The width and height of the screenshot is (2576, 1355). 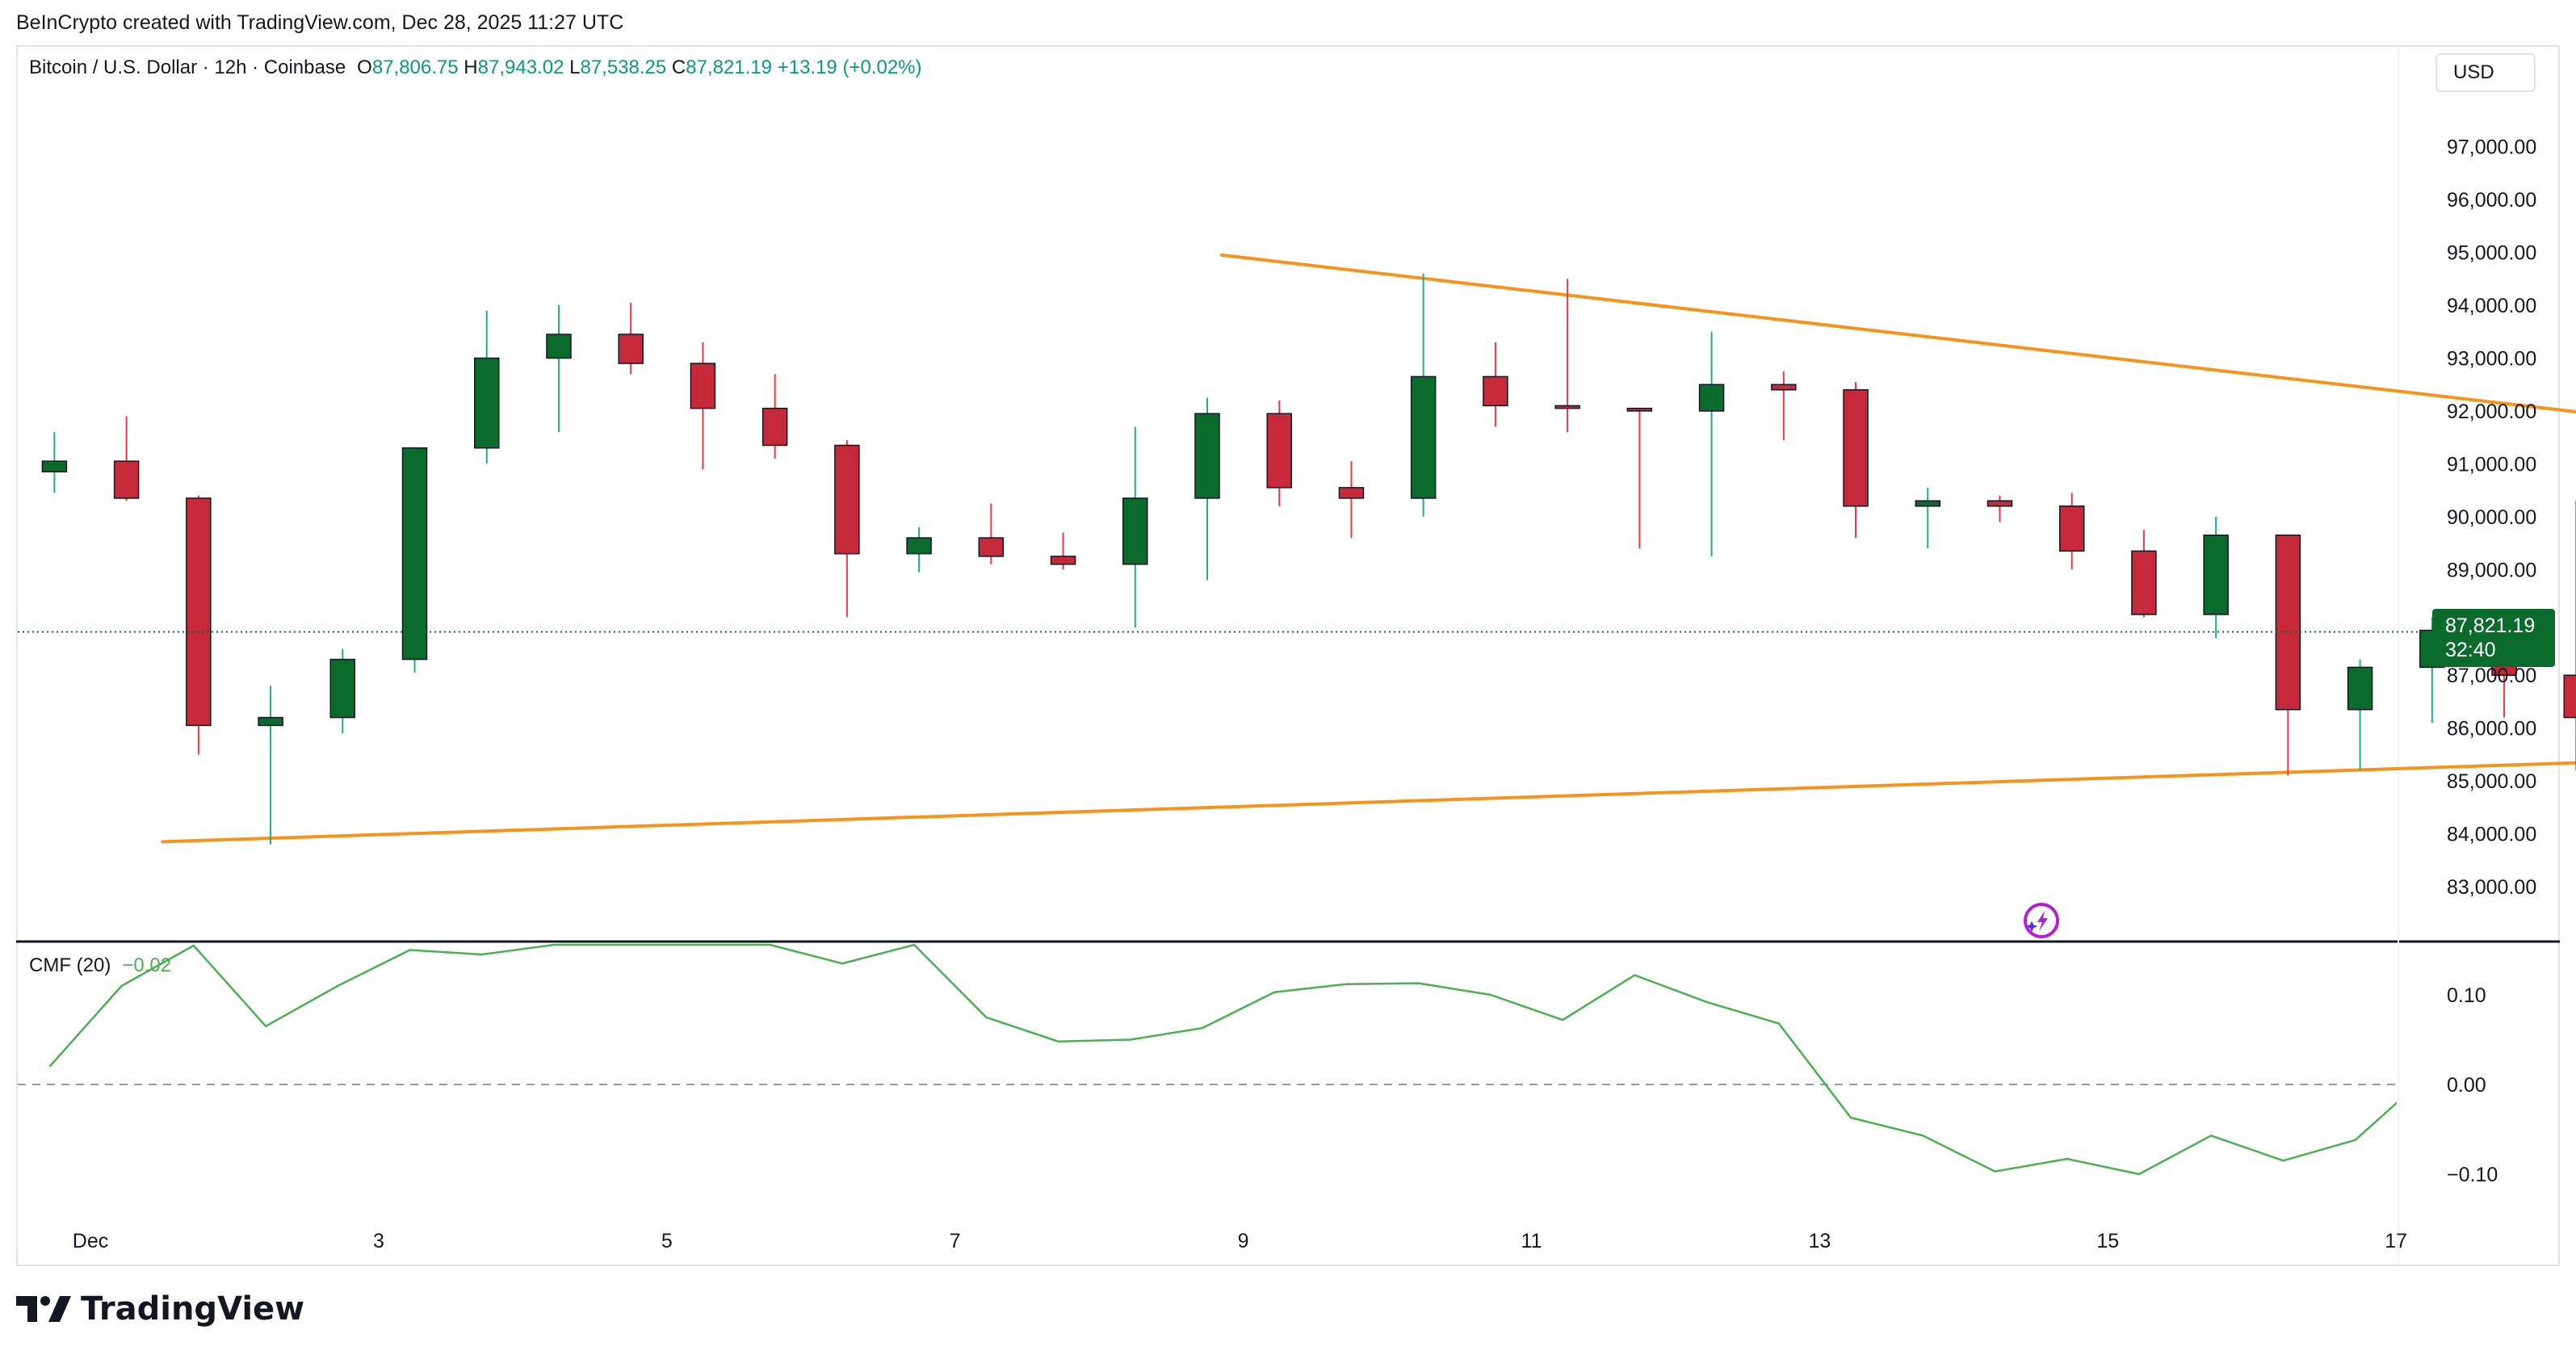 I want to click on price-tick-label: 84,000.00, so click(x=2491, y=835).